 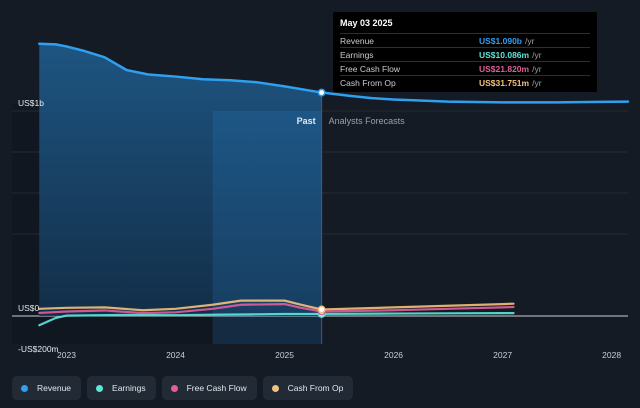 I want to click on legend-label: Free Cash Flow, so click(x=216, y=388).